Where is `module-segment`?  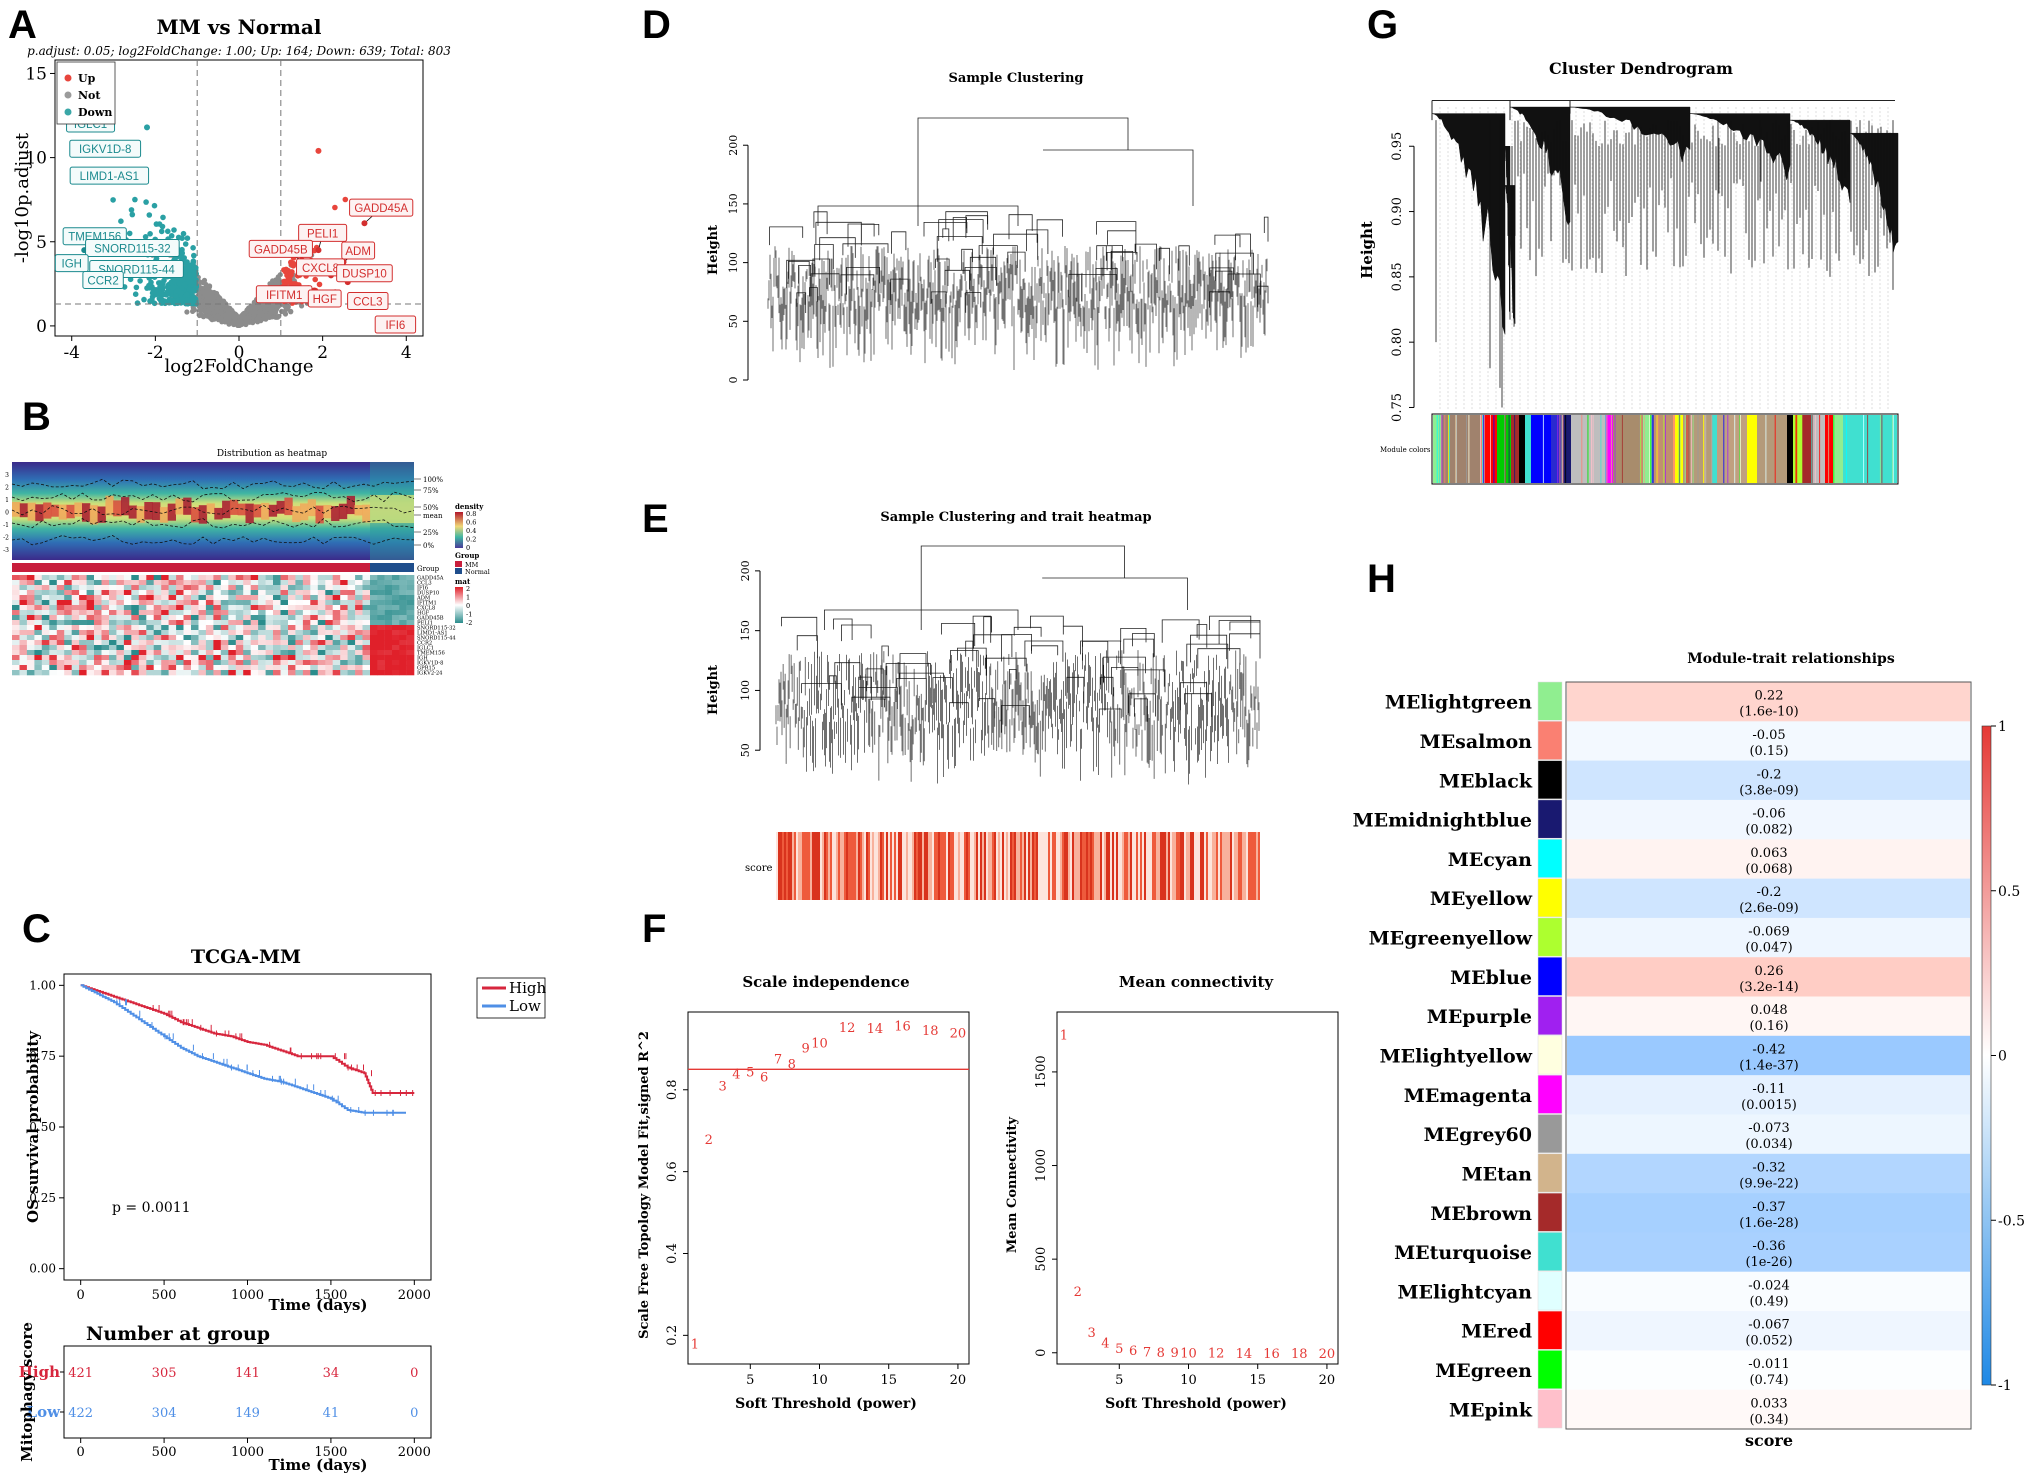 module-segment is located at coordinates (1697, 449).